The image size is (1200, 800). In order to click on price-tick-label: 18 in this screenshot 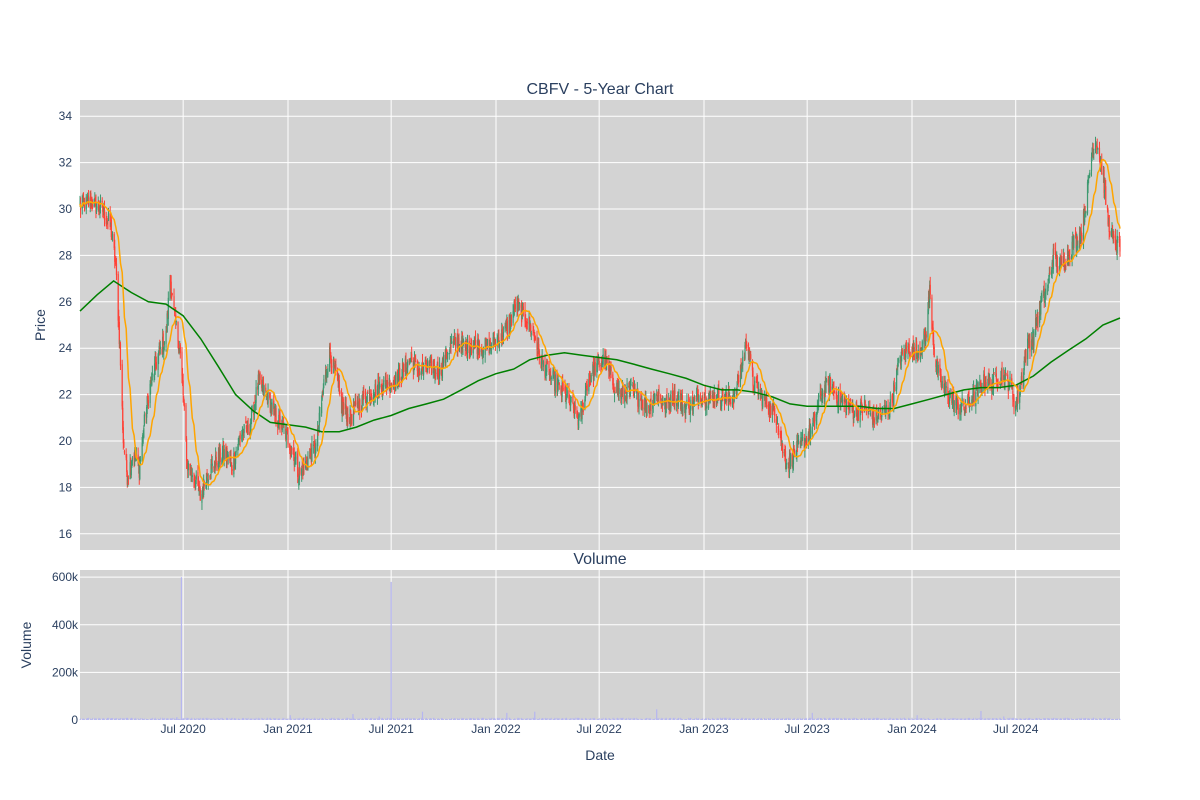, I will do `click(66, 487)`.